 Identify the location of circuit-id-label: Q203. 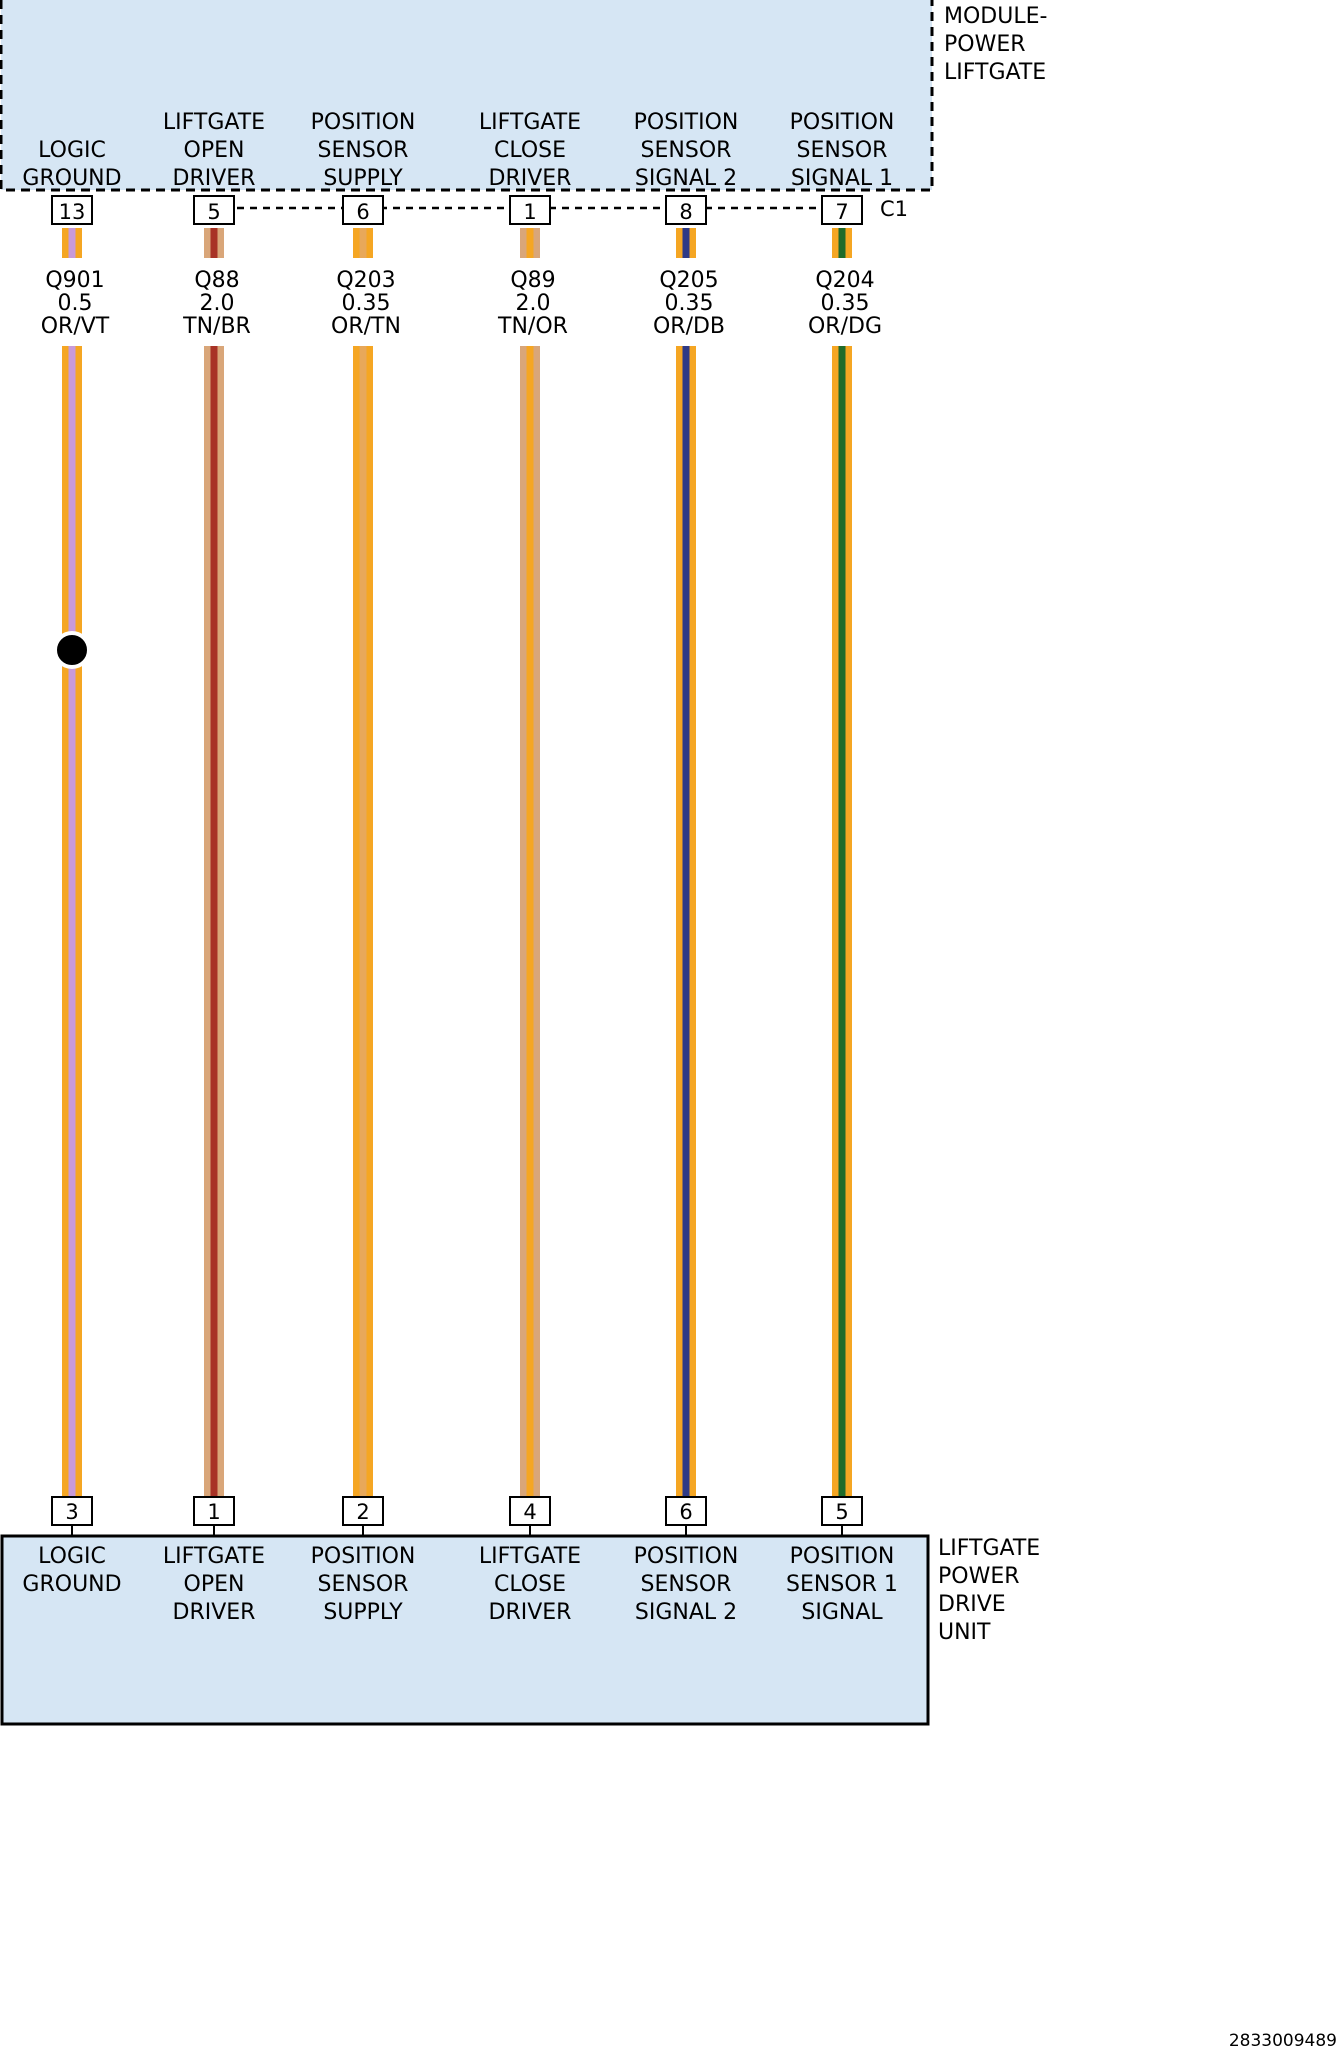
(365, 280).